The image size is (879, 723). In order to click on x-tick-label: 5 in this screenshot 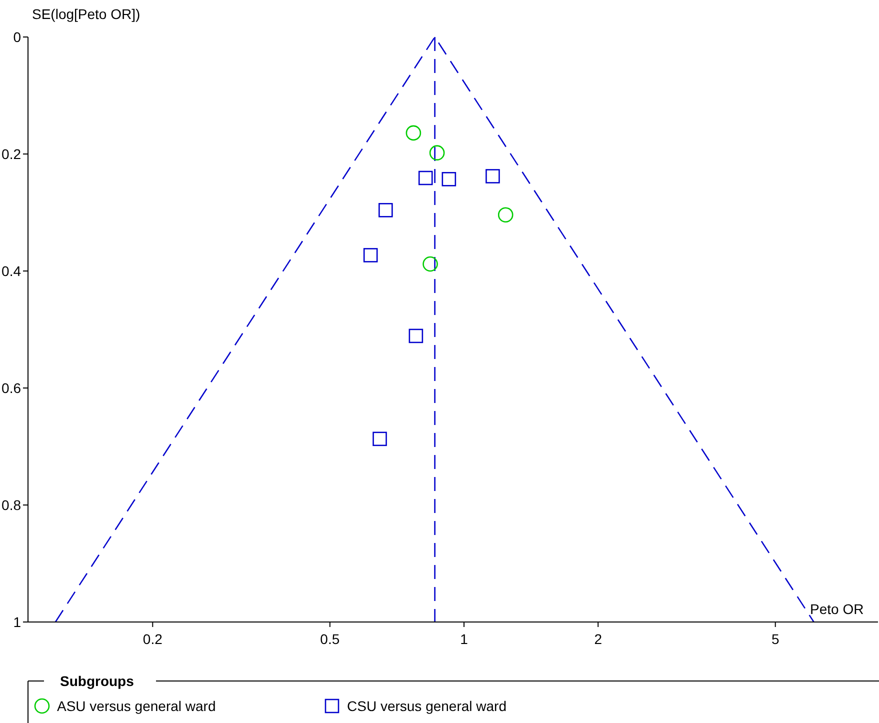, I will do `click(775, 639)`.